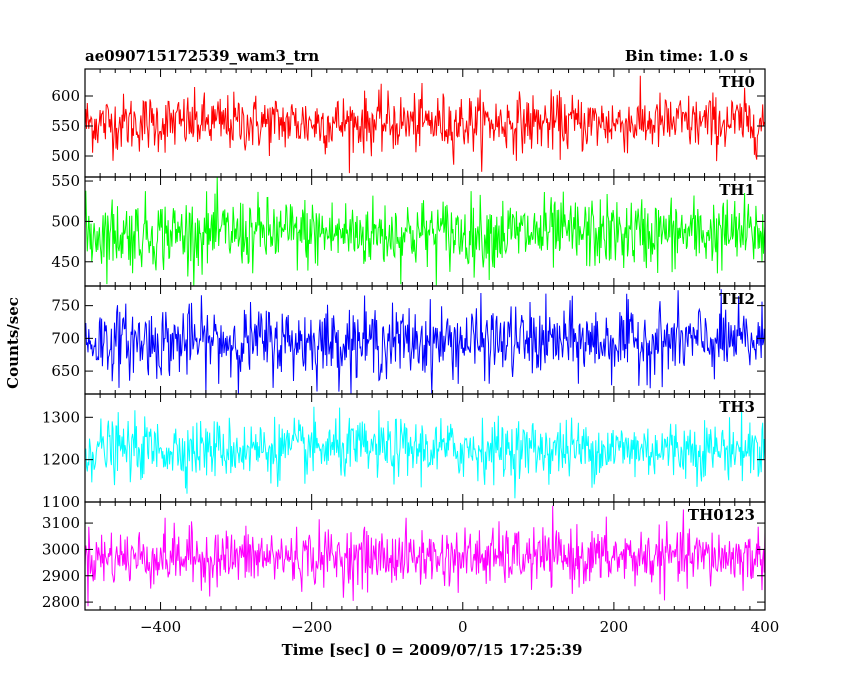 This screenshot has height=680, width=850. Describe the element at coordinates (61, 523) in the screenshot. I see `y-tick-label: 3100` at that location.